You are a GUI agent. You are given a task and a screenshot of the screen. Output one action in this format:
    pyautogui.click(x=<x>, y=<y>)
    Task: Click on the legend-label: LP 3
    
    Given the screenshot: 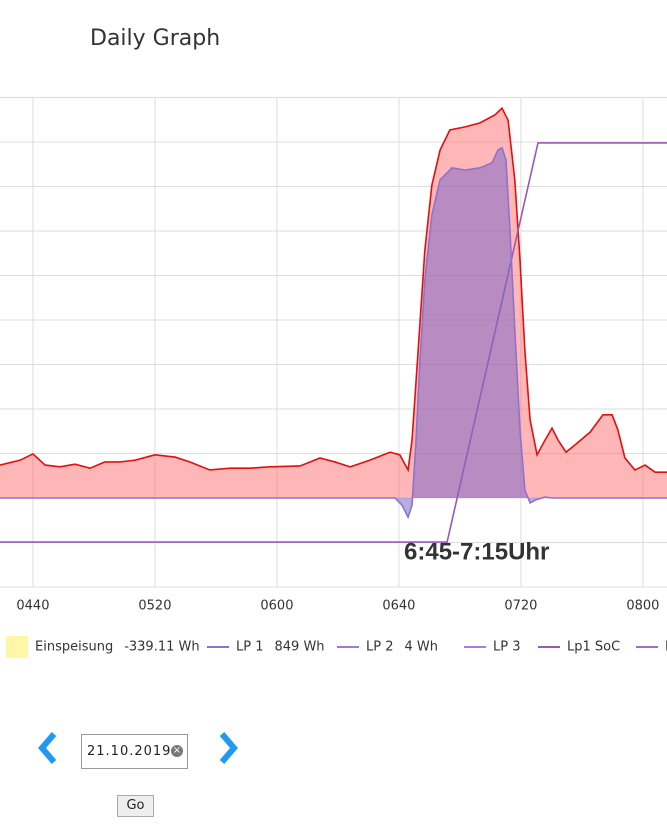 What is the action you would take?
    pyautogui.click(x=507, y=647)
    